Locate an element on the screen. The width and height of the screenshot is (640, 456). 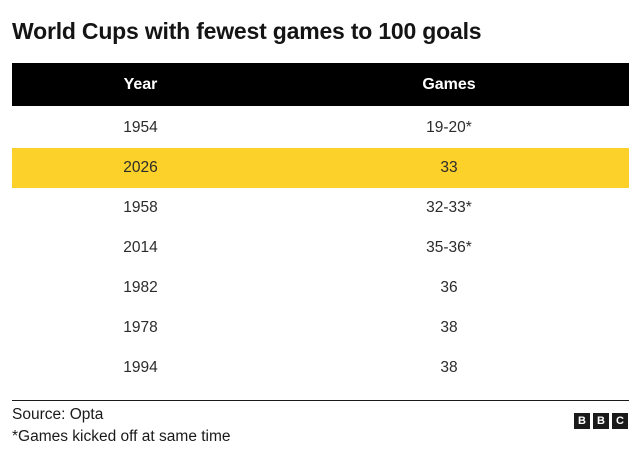
cell-games: 36 is located at coordinates (449, 287).